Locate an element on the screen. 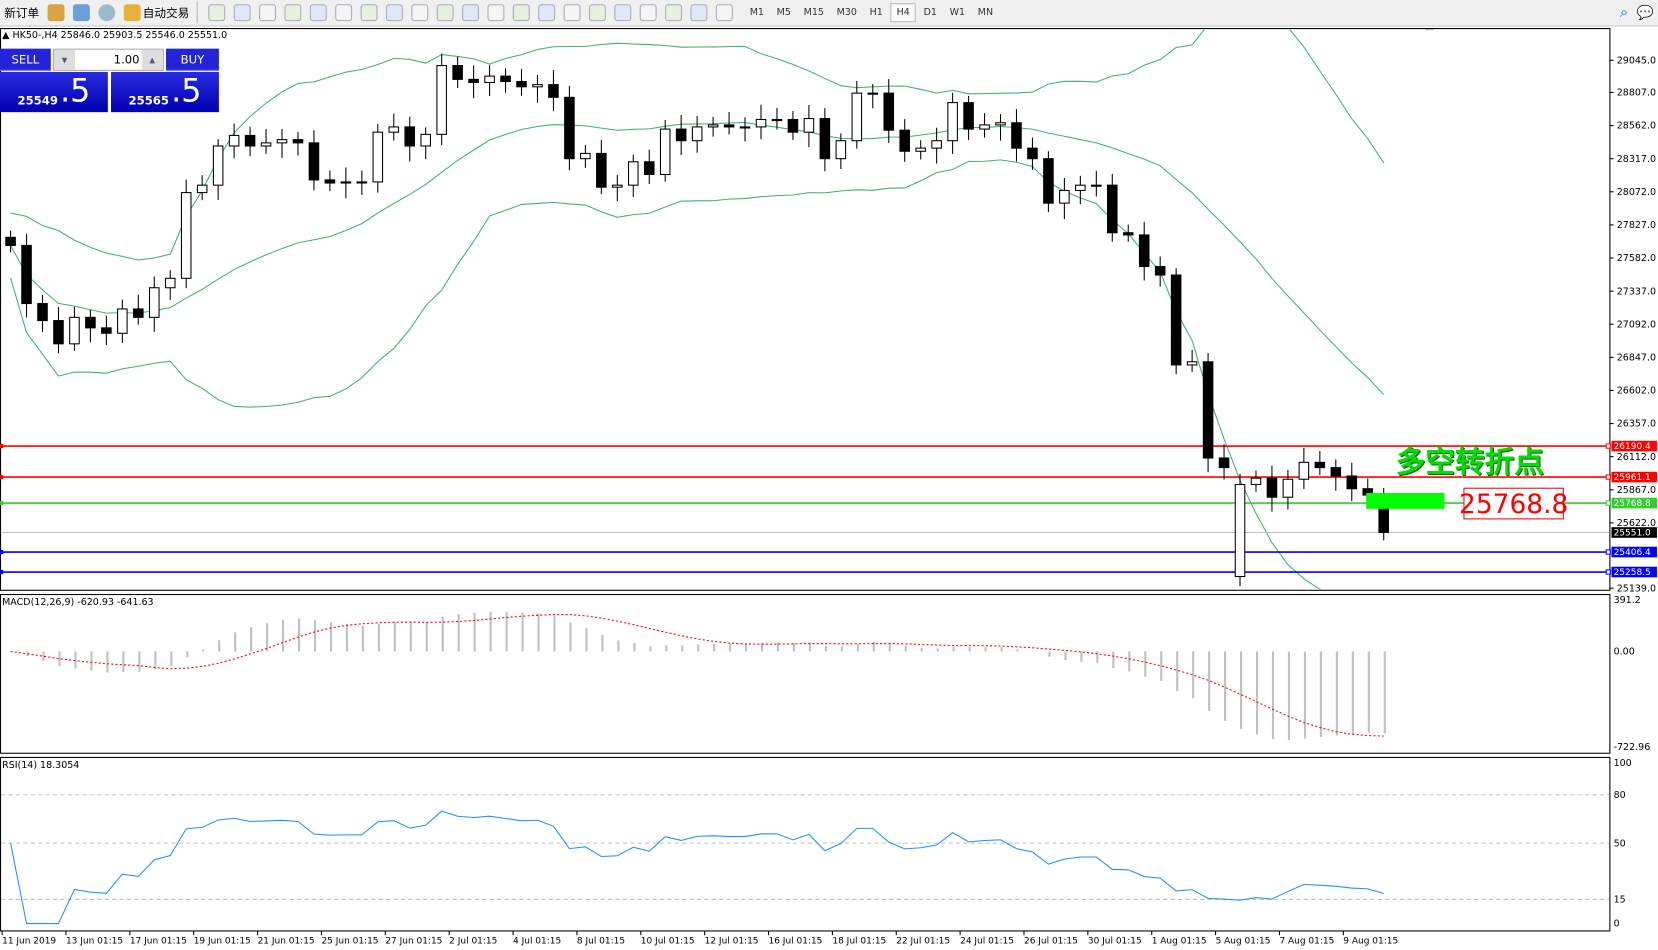 This screenshot has width=1658, height=950. line-chart-icon is located at coordinates (267, 13).